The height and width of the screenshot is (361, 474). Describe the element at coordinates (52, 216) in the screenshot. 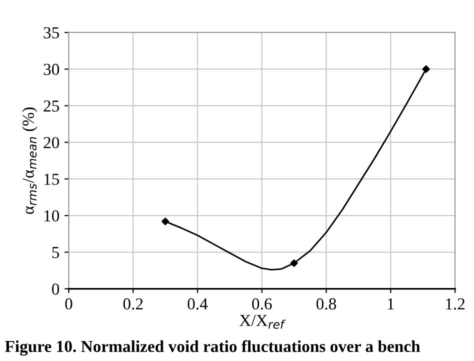

I see `y-tick-label: 10` at that location.